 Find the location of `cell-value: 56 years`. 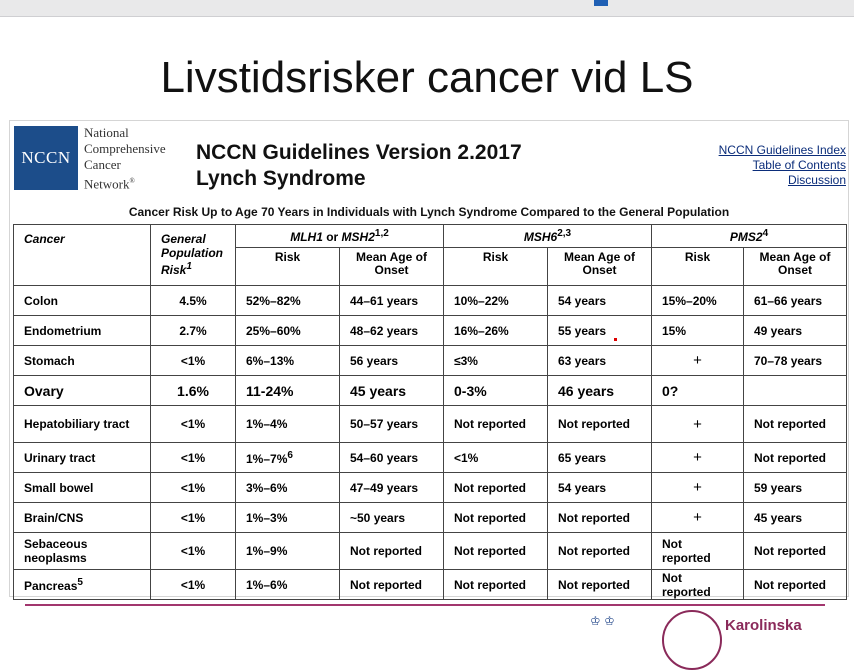

cell-value: 56 years is located at coordinates (374, 360).